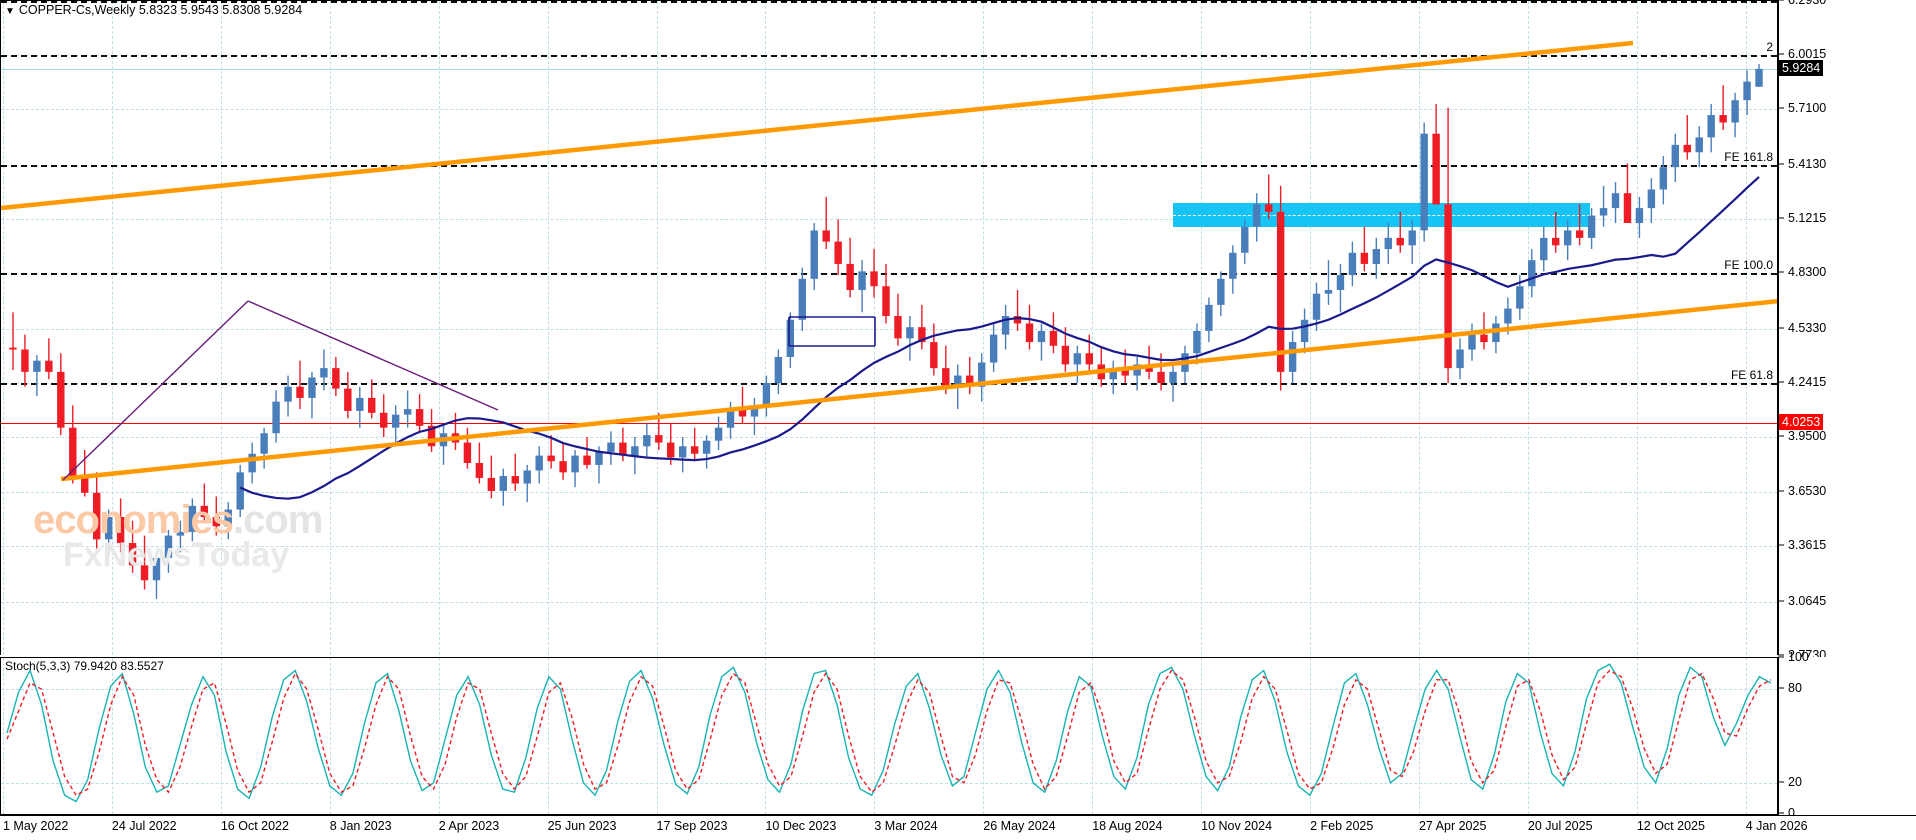  Describe the element at coordinates (1237, 826) in the screenshot. I see `time-tick-label: 10 Nov 2024` at that location.